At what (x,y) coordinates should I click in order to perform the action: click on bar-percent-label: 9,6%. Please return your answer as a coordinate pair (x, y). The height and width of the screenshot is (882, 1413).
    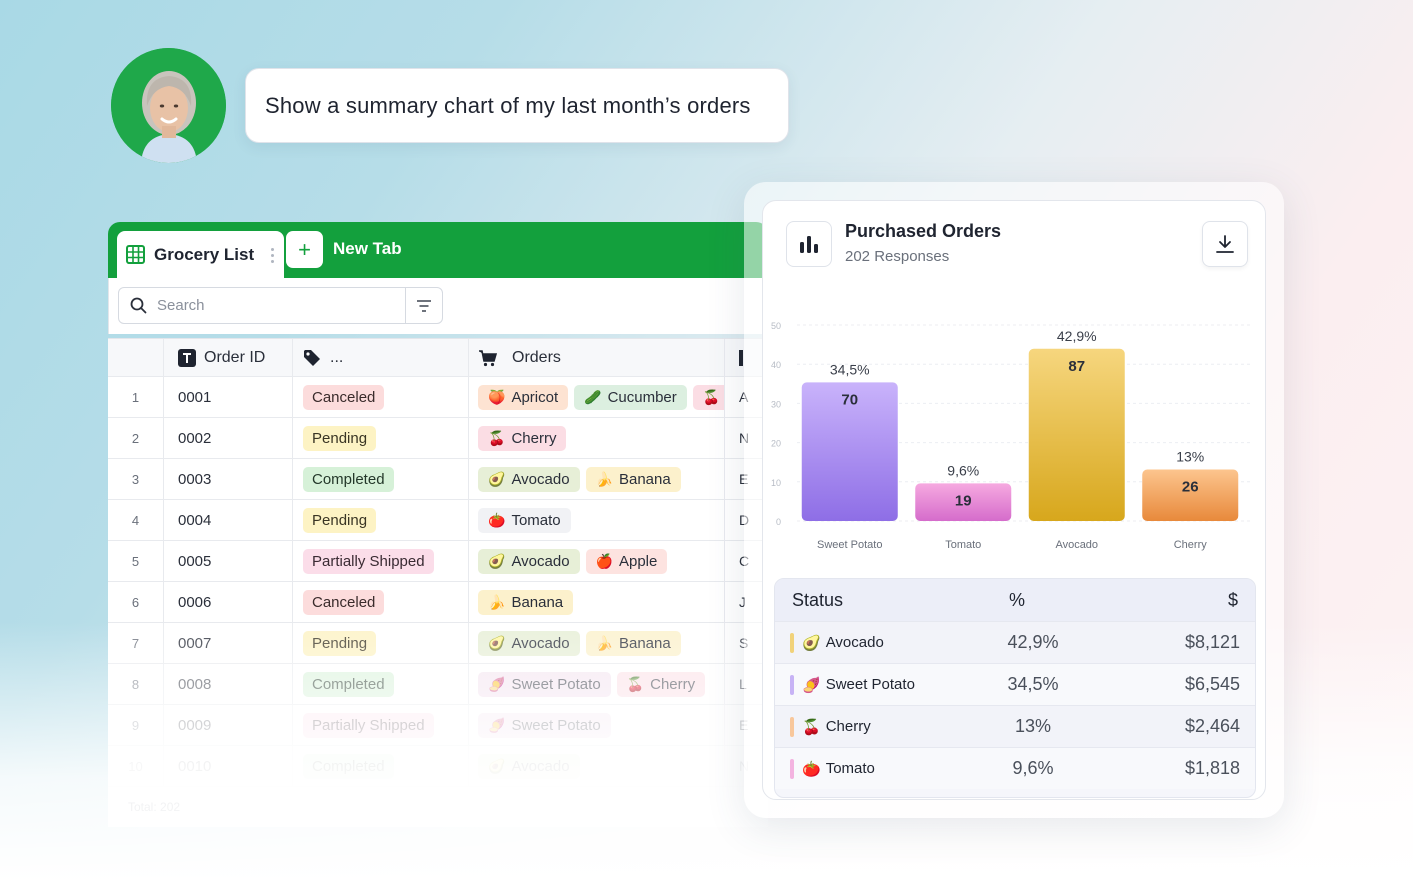
    Looking at the image, I should click on (963, 470).